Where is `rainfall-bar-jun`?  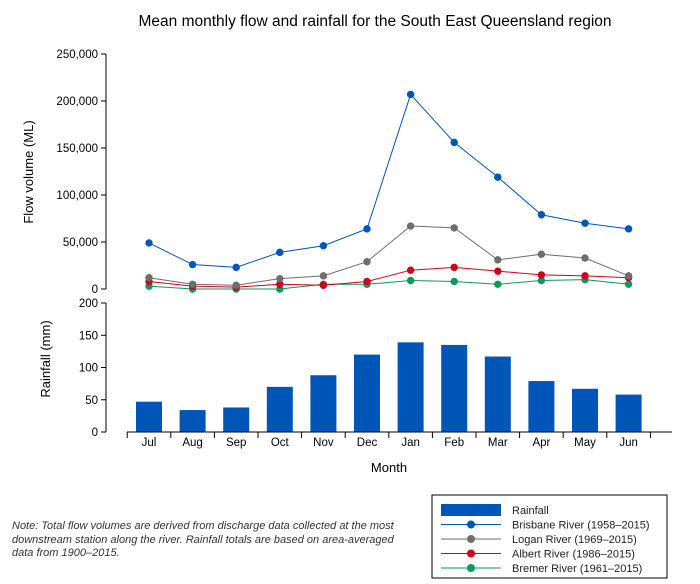 rainfall-bar-jun is located at coordinates (628, 413).